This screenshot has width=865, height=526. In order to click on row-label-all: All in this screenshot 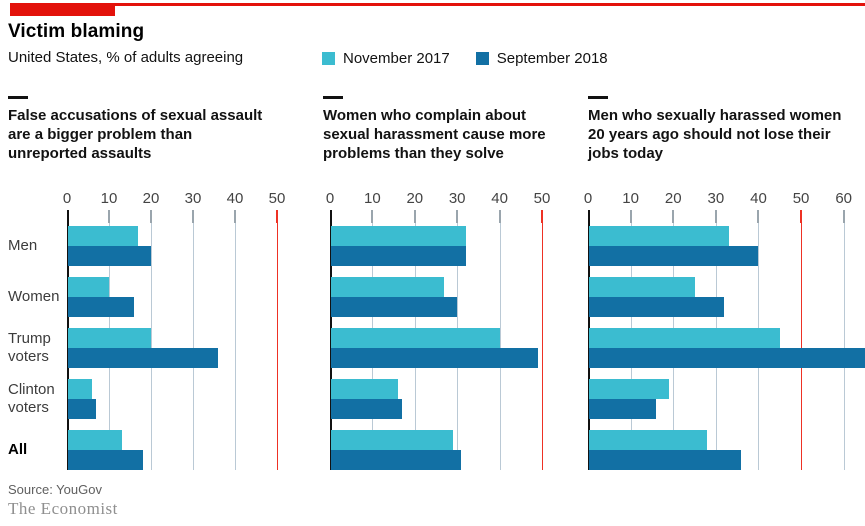, I will do `click(18, 449)`.